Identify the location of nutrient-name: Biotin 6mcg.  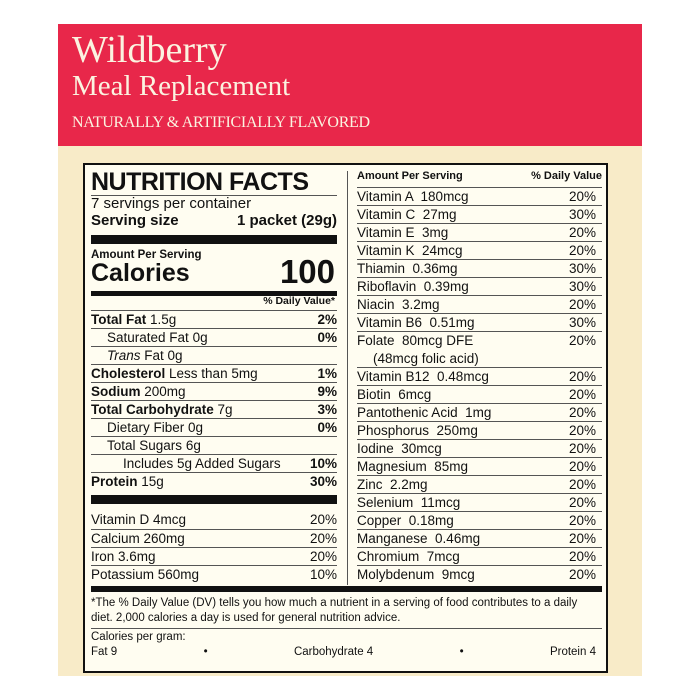
(394, 394).